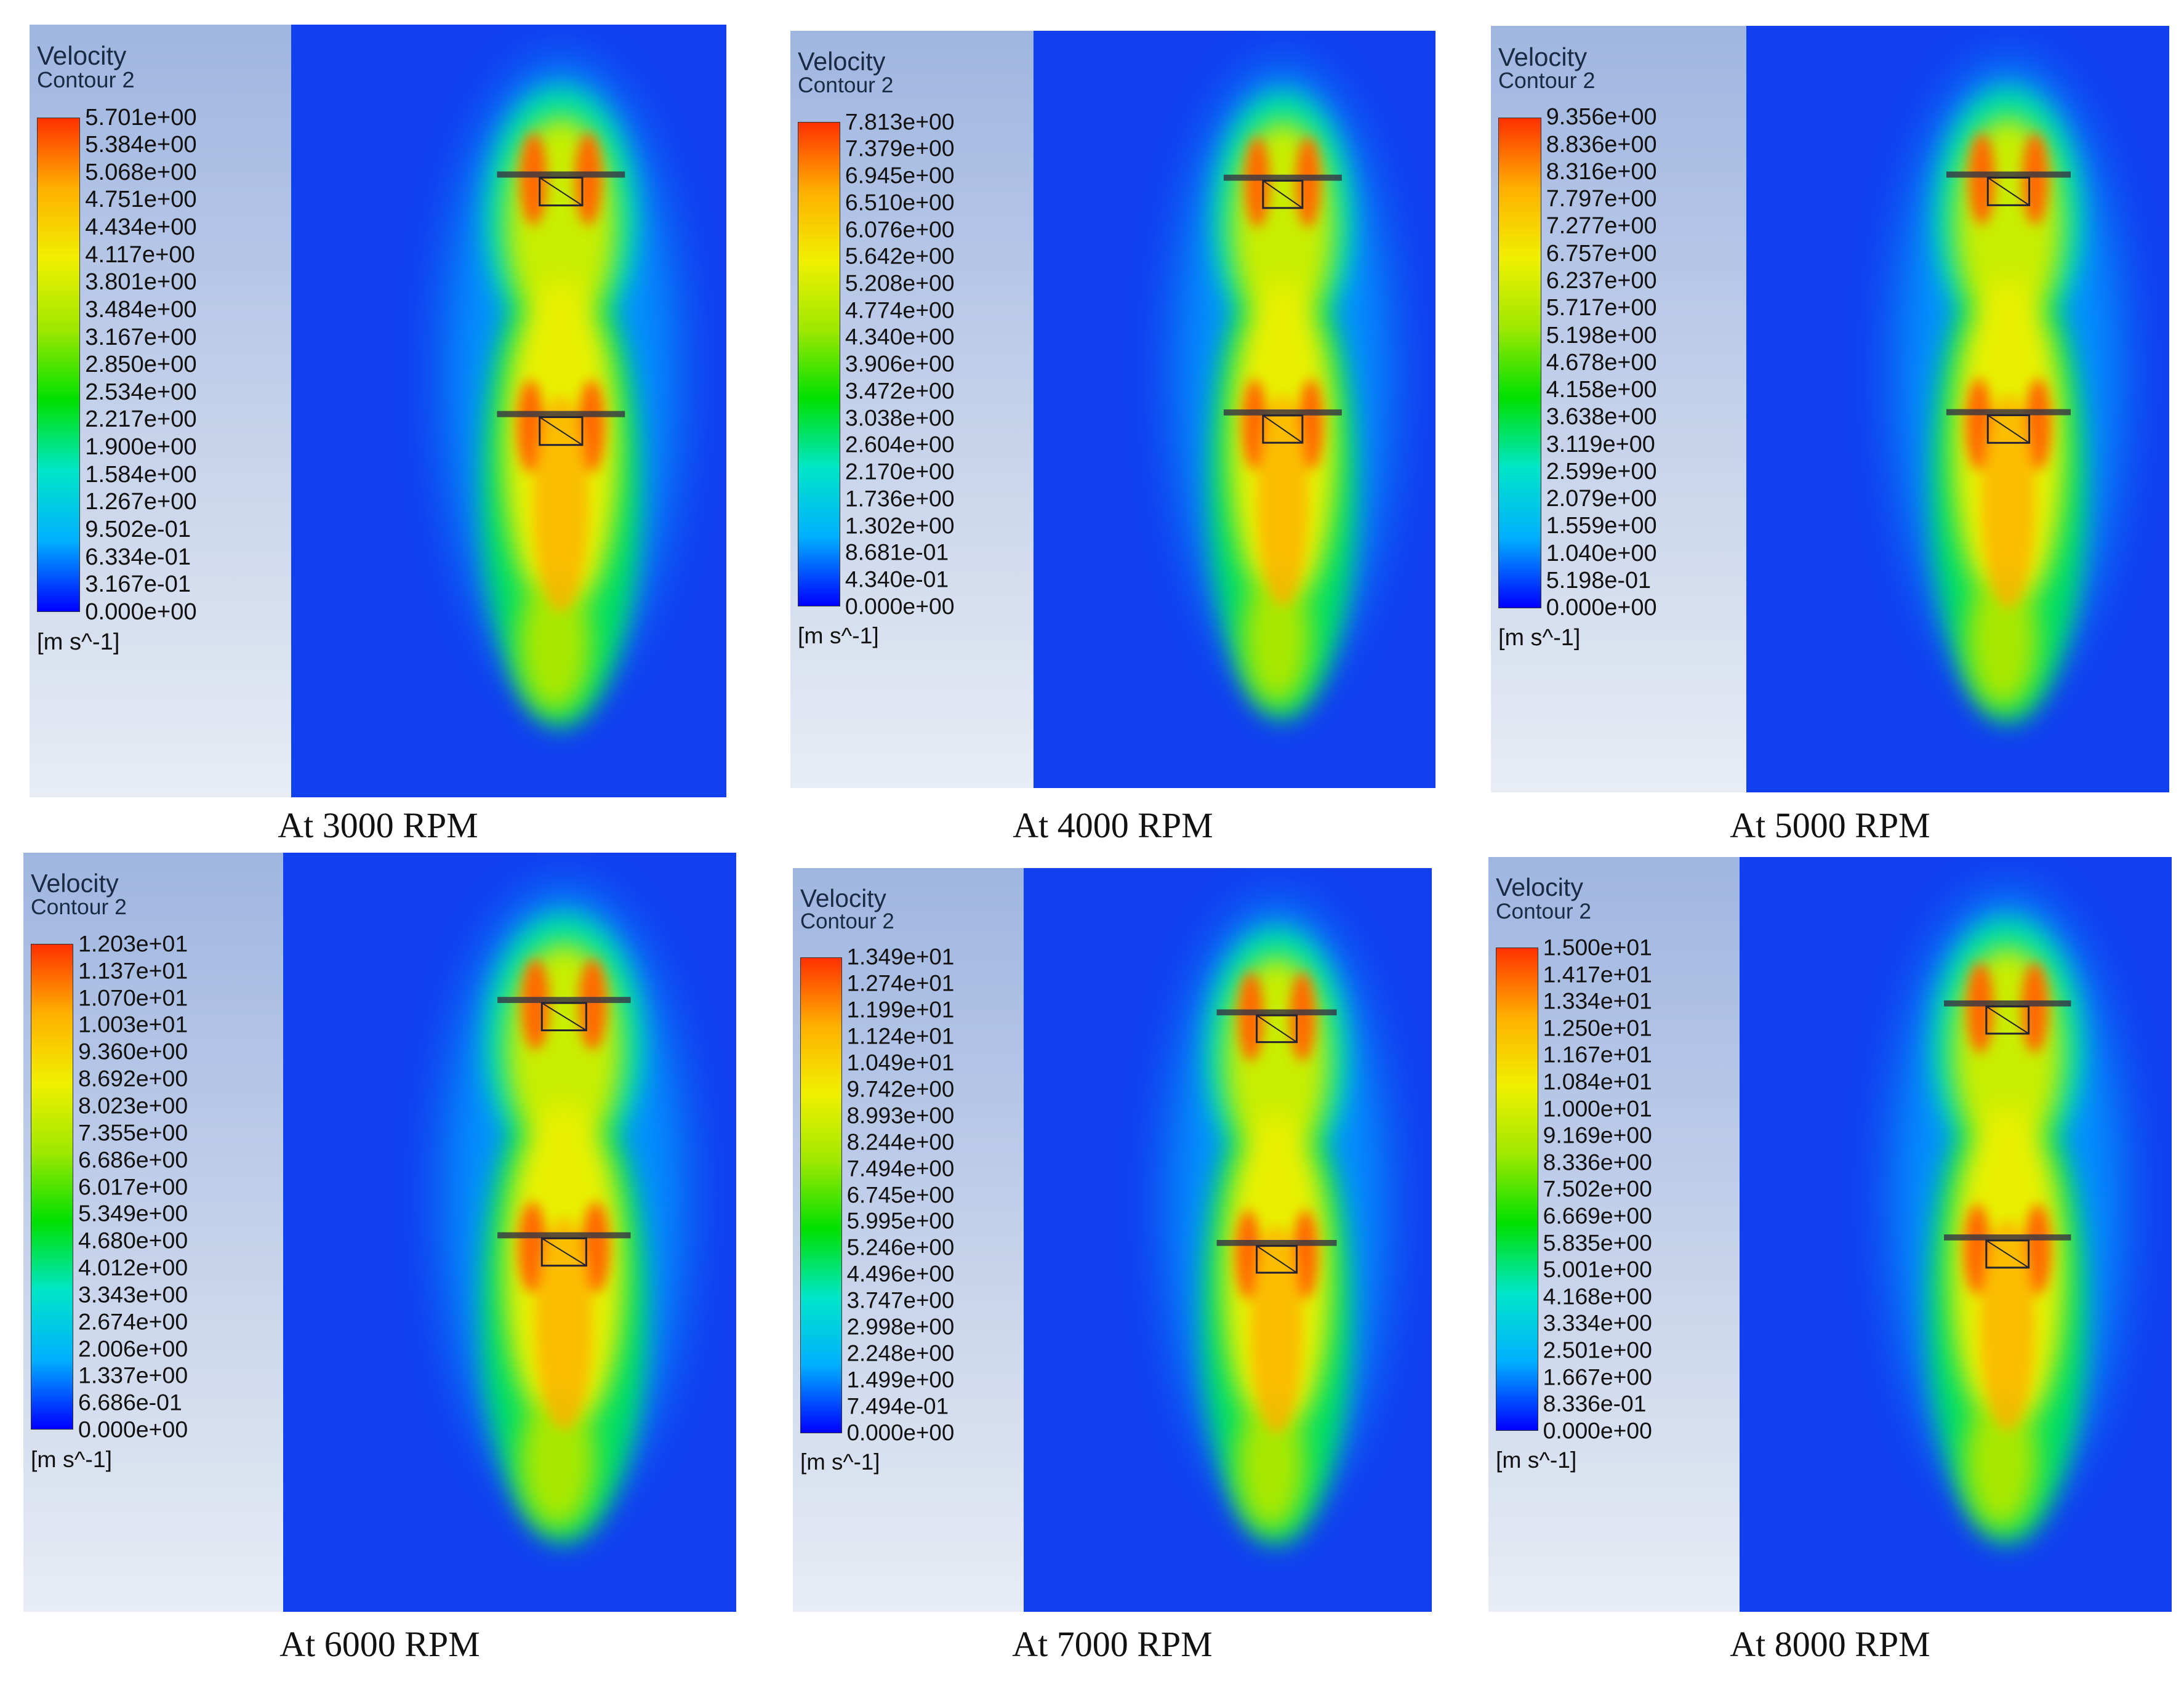  What do you see at coordinates (133, 1024) in the screenshot?
I see `legend-tick-label: 1.003e+01` at bounding box center [133, 1024].